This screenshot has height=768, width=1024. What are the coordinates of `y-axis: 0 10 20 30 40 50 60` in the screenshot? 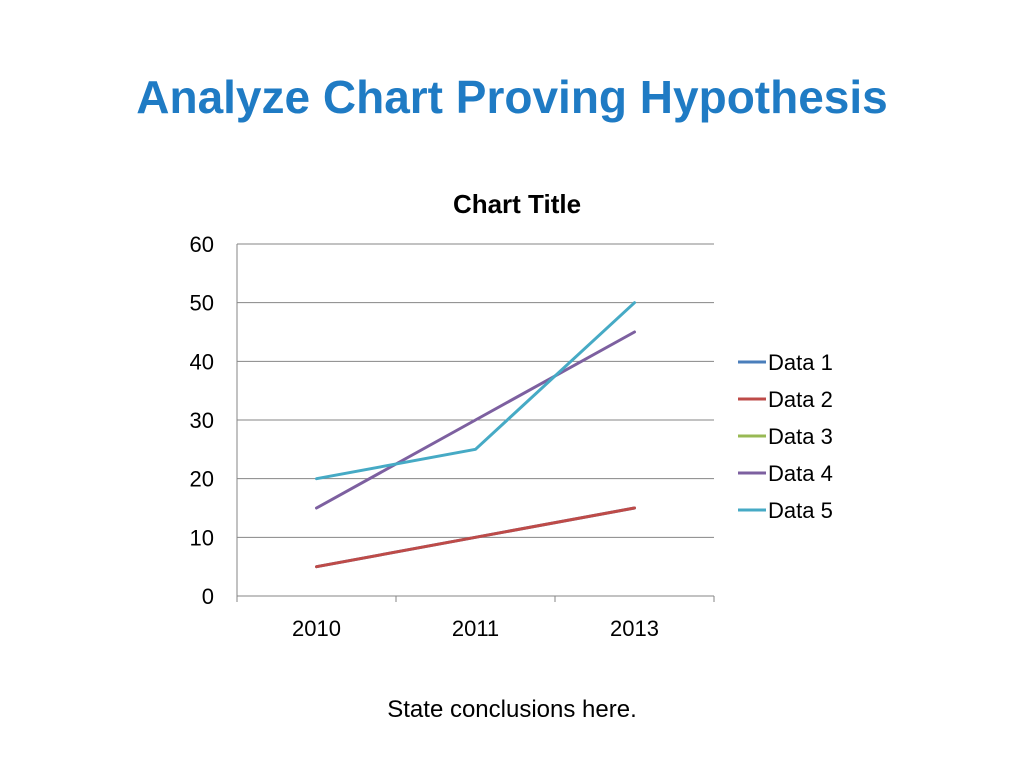 It's located at (214, 420).